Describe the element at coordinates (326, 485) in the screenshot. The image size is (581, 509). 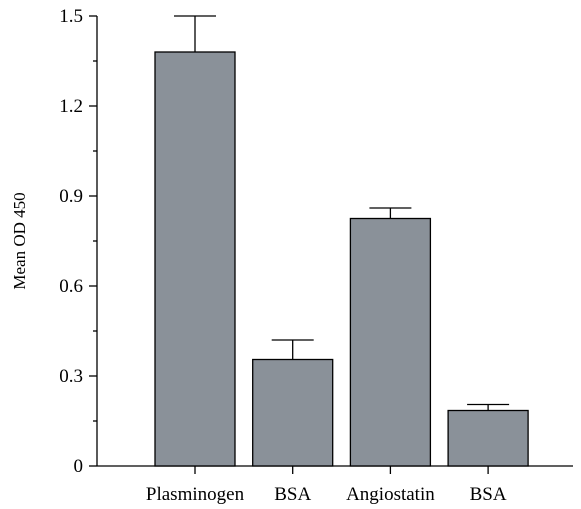
I see `x-ticks: Plasminogen BSA Angiostatin BSA` at that location.